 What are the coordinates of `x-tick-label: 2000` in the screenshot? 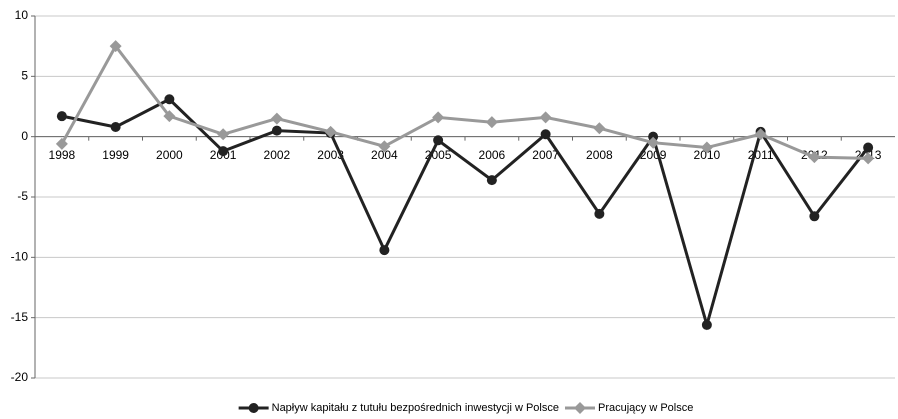 It's located at (169, 155).